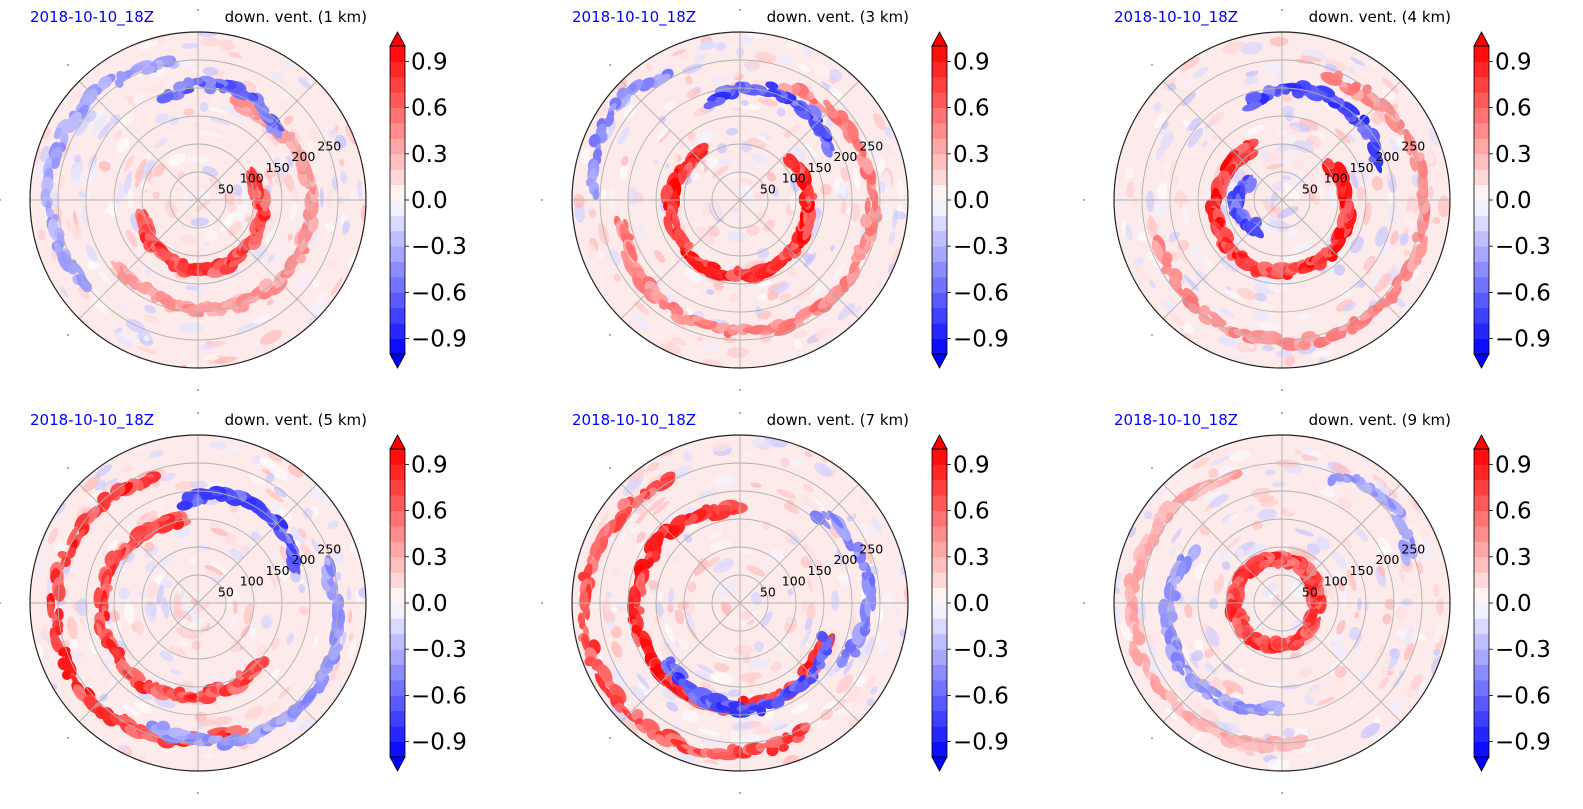  What do you see at coordinates (429, 201) in the screenshot?
I see `colorbar-tick-label: 0.0` at bounding box center [429, 201].